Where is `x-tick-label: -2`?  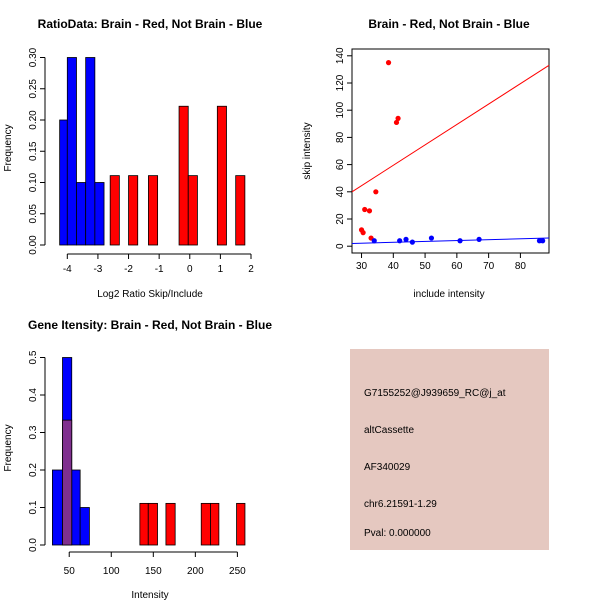
x-tick-label: -2 is located at coordinates (128, 269).